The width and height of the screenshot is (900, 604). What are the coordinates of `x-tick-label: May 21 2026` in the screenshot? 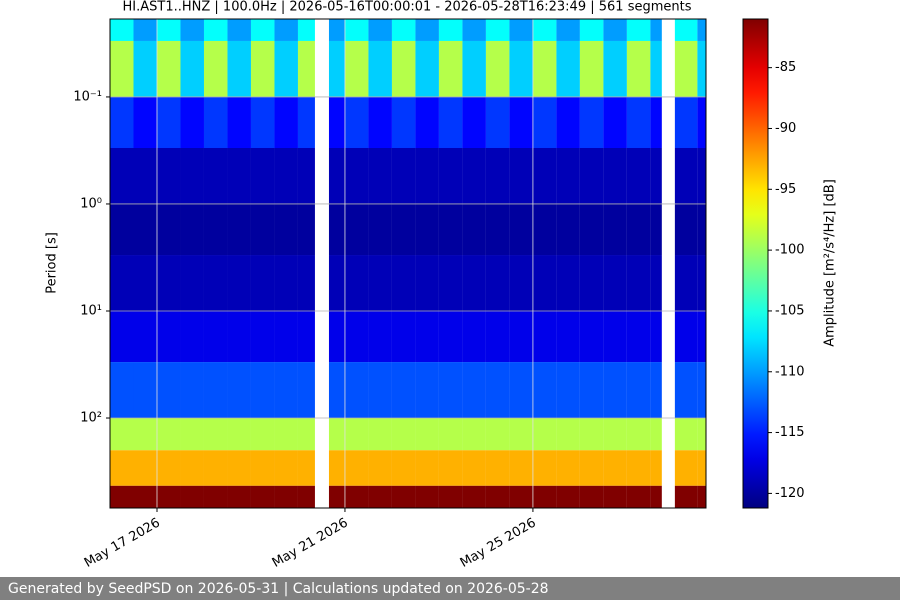 It's located at (310, 543).